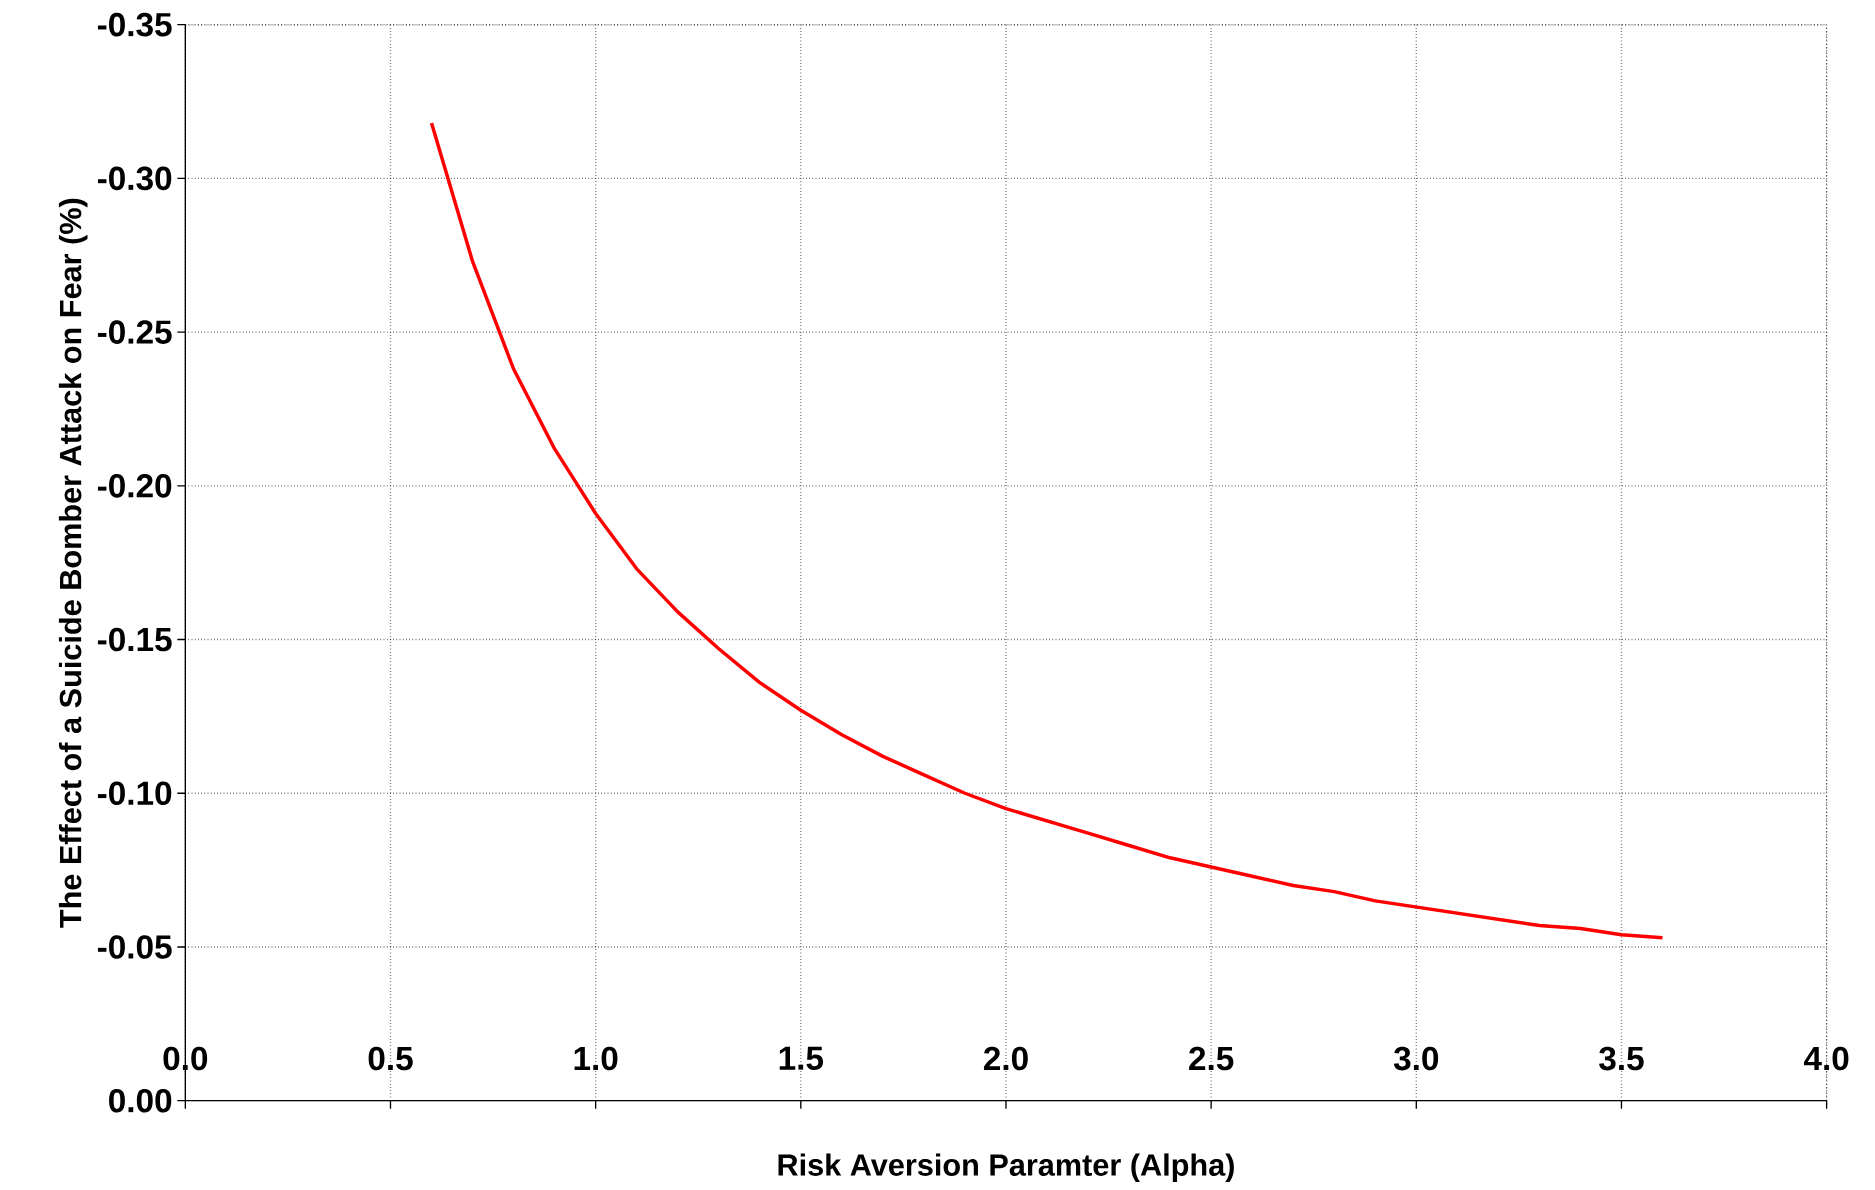 Image resolution: width=1875 pixels, height=1190 pixels. Describe the element at coordinates (140, 1100) in the screenshot. I see `y-tick-label: 0.00` at that location.